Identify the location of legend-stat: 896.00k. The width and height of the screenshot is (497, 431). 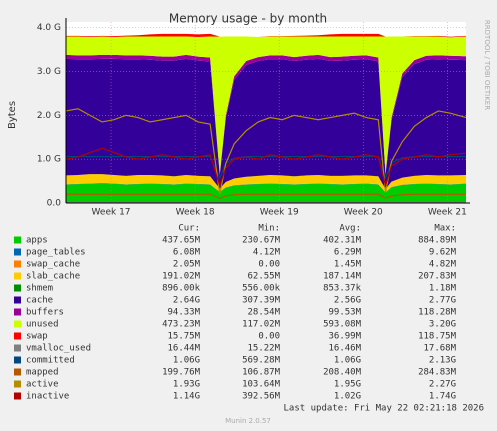
(181, 289).